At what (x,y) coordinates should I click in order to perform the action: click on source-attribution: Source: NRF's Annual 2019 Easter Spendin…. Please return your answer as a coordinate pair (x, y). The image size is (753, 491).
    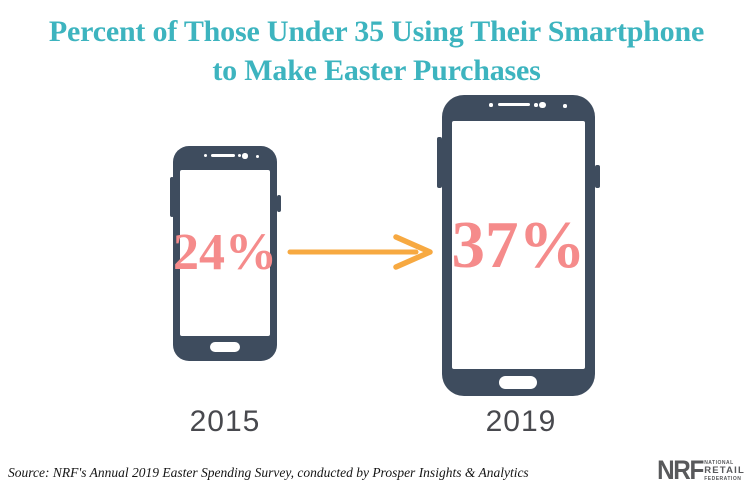
    Looking at the image, I should click on (268, 472).